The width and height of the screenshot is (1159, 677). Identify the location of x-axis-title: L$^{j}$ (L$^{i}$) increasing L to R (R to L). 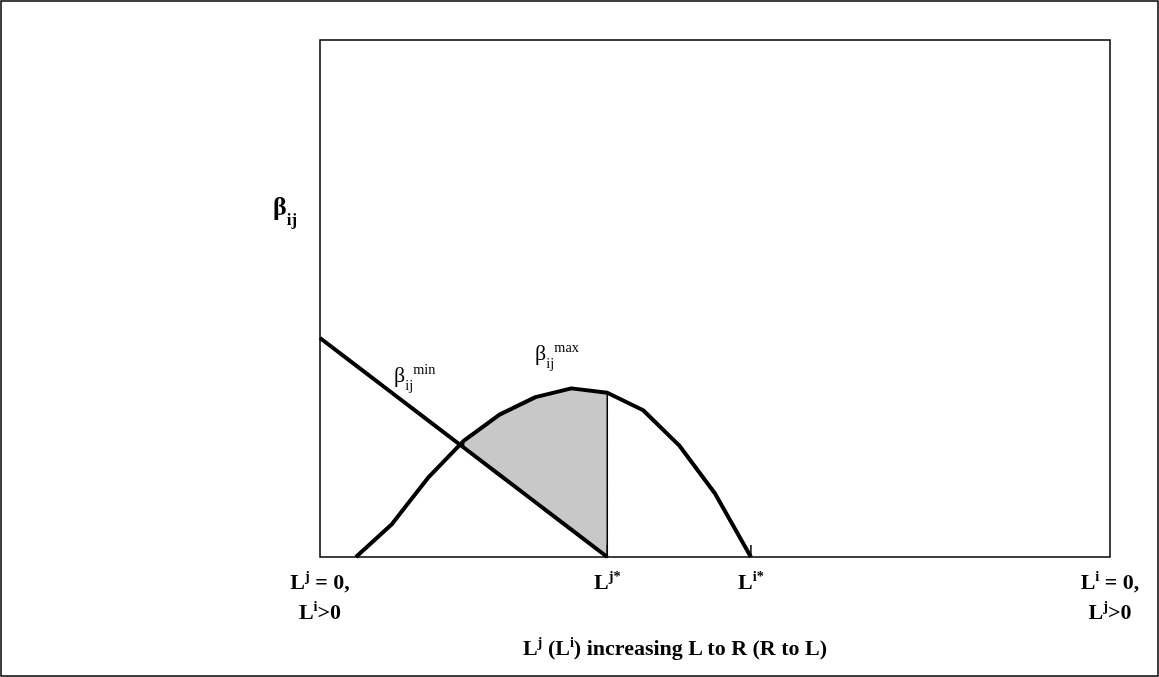
(675, 647).